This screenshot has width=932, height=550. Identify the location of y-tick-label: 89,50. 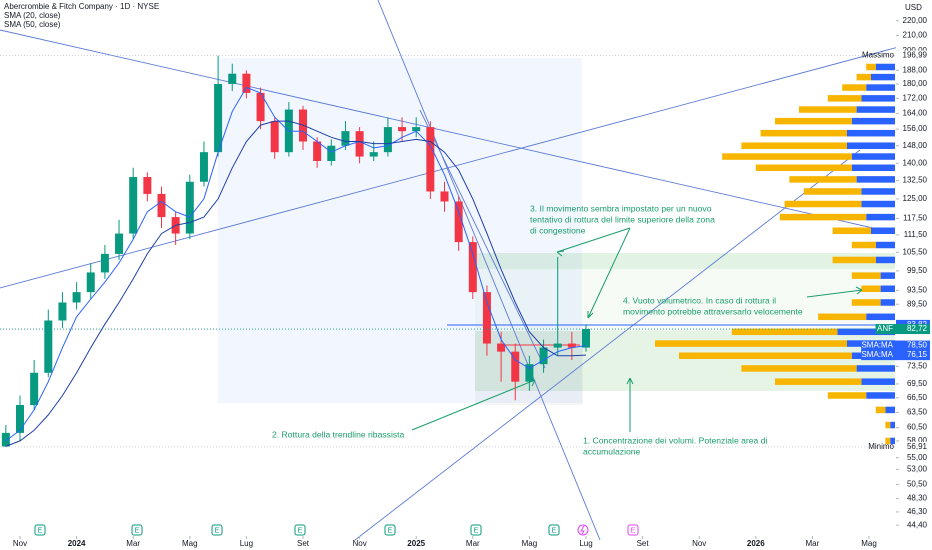
(917, 303).